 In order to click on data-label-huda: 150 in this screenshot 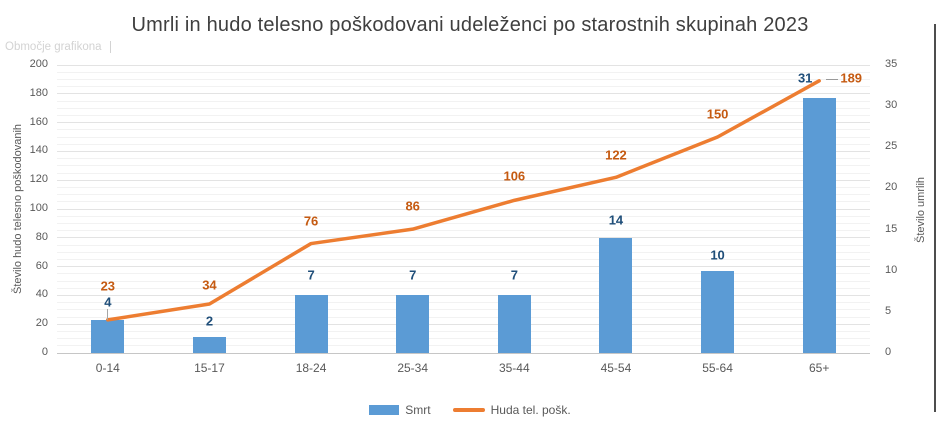, I will do `click(717, 114)`.